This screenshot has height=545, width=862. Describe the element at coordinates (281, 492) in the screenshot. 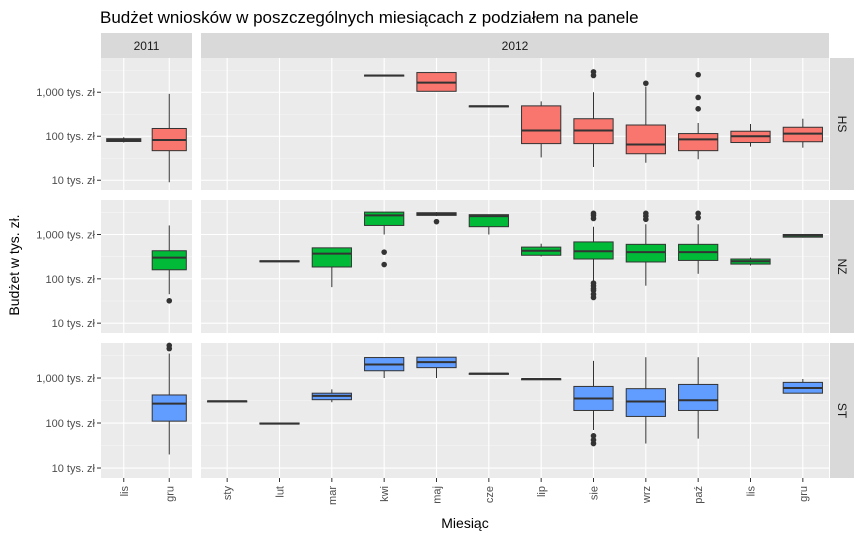

I see `x-tick-label: lut` at that location.